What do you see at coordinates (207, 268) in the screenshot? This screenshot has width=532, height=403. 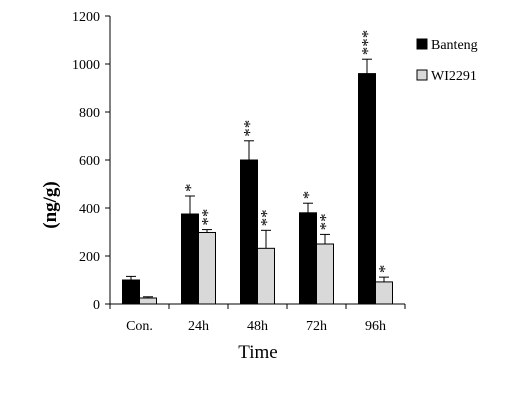 I see `bar-wi2291-24h` at bounding box center [207, 268].